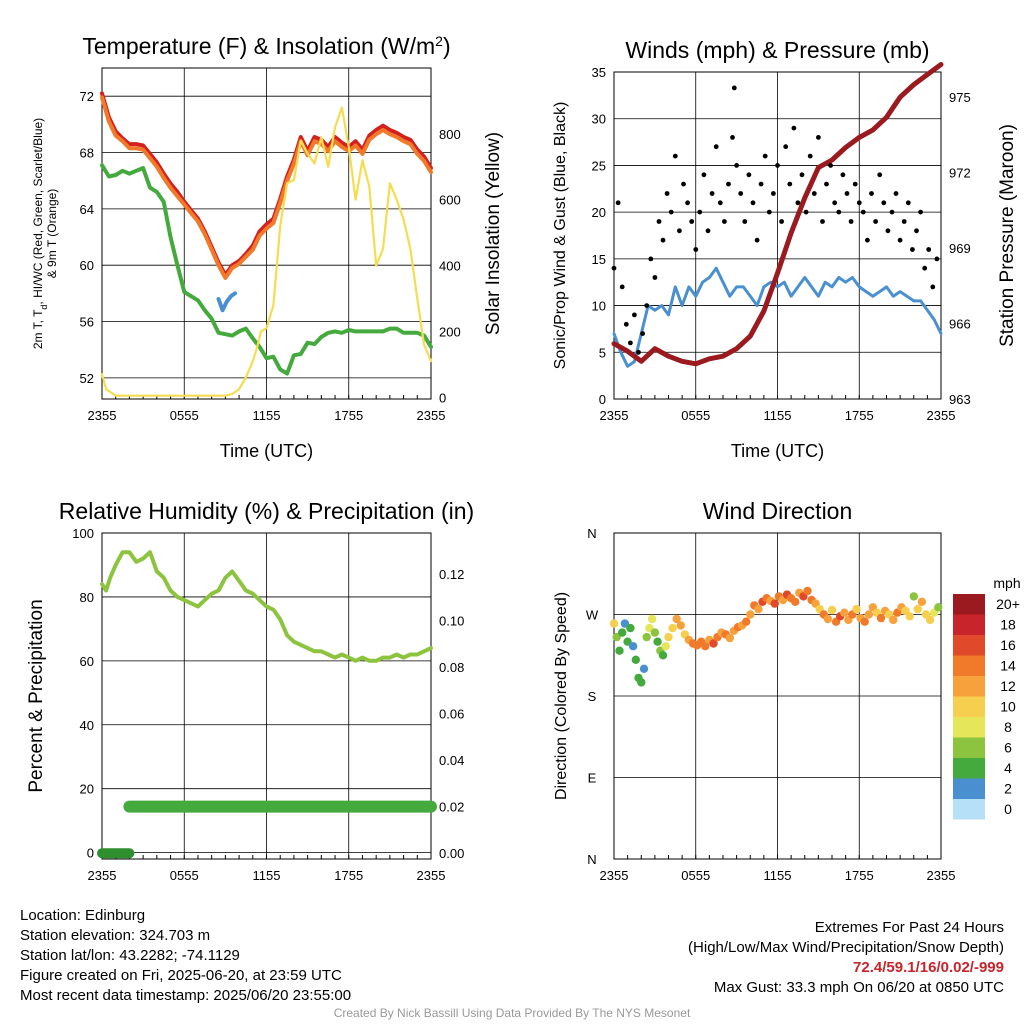 This screenshot has width=1024, height=1024. What do you see at coordinates (1008, 686) in the screenshot?
I see `legend-label: 12` at bounding box center [1008, 686].